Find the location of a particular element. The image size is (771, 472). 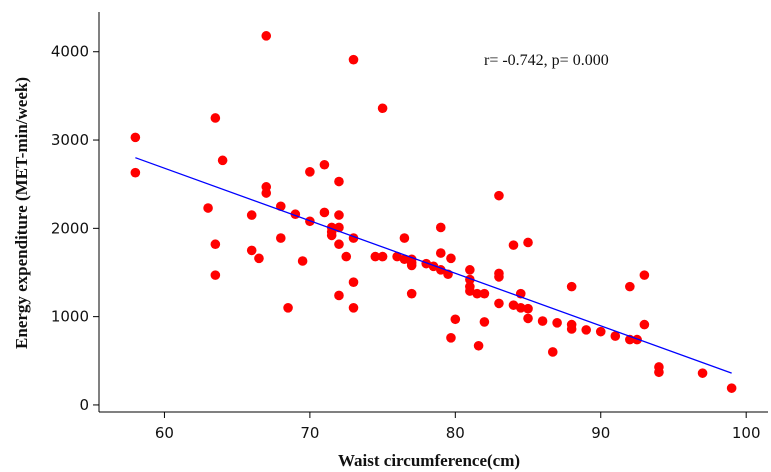

y-tick-label: 0 is located at coordinates (84, 405).